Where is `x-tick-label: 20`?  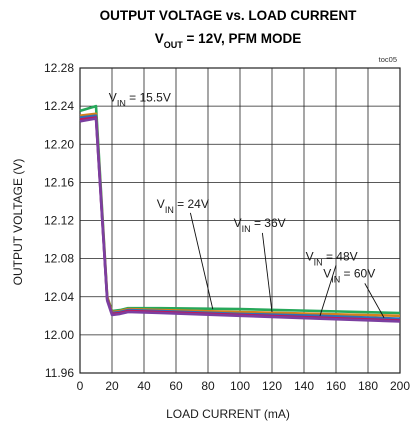 x-tick-label: 20 is located at coordinates (112, 386).